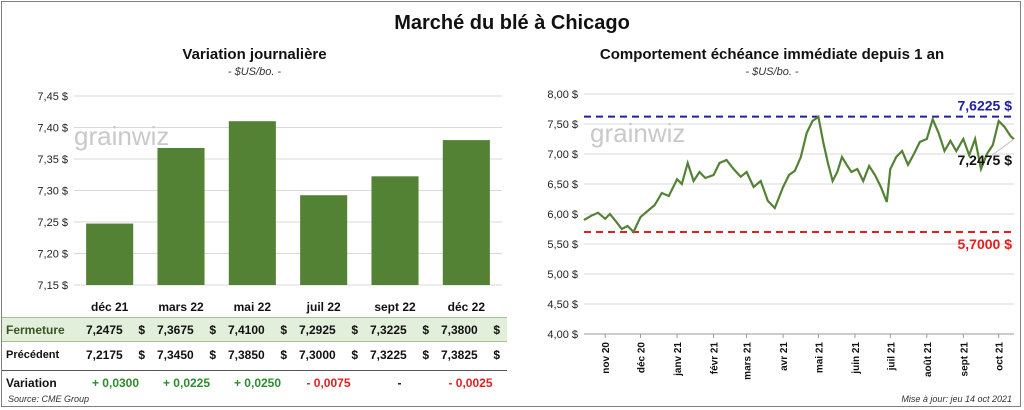  I want to click on left-chart-subtitle: - $US/bo. -, so click(254, 72).